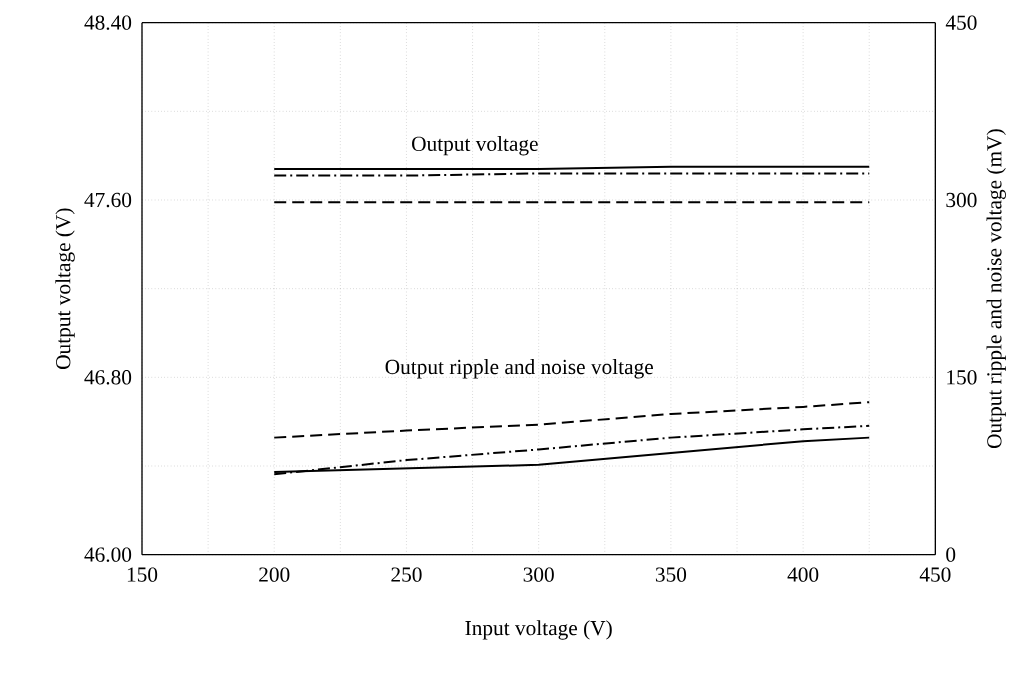  Describe the element at coordinates (108, 200) in the screenshot. I see `y-tick-label: 47.60` at that location.